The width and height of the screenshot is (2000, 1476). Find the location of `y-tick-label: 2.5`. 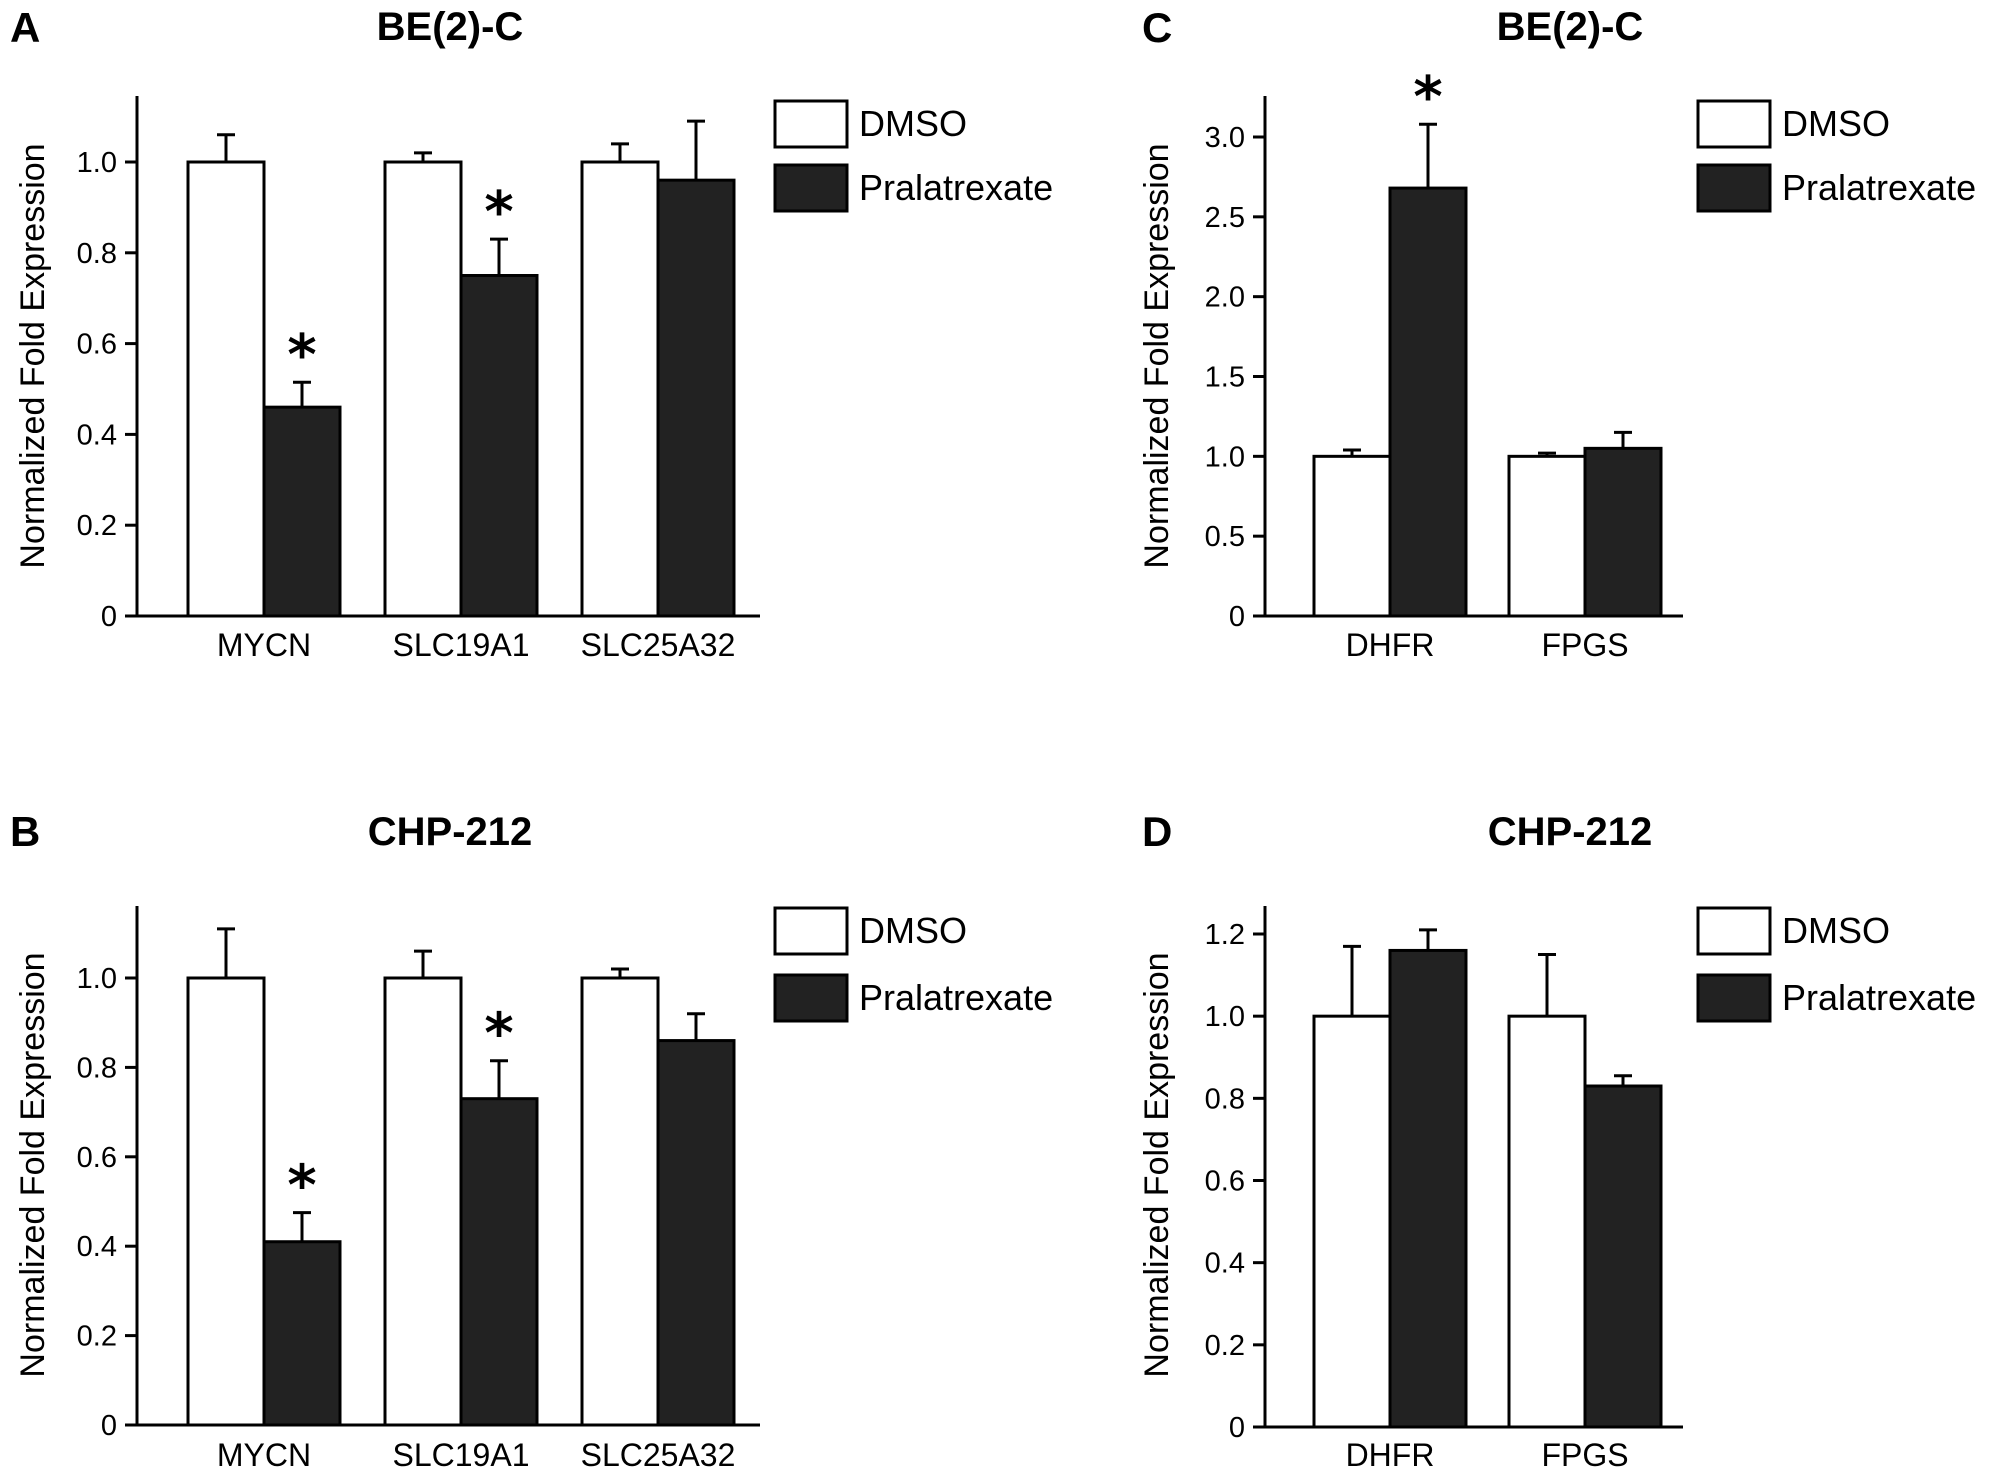

y-tick-label: 2.5 is located at coordinates (1225, 218).